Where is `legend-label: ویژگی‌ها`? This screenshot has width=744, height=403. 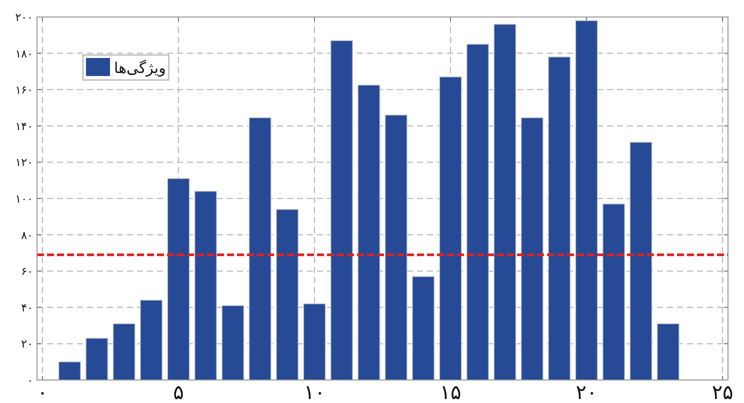
legend-label: ویژگی‌ها is located at coordinates (140, 68).